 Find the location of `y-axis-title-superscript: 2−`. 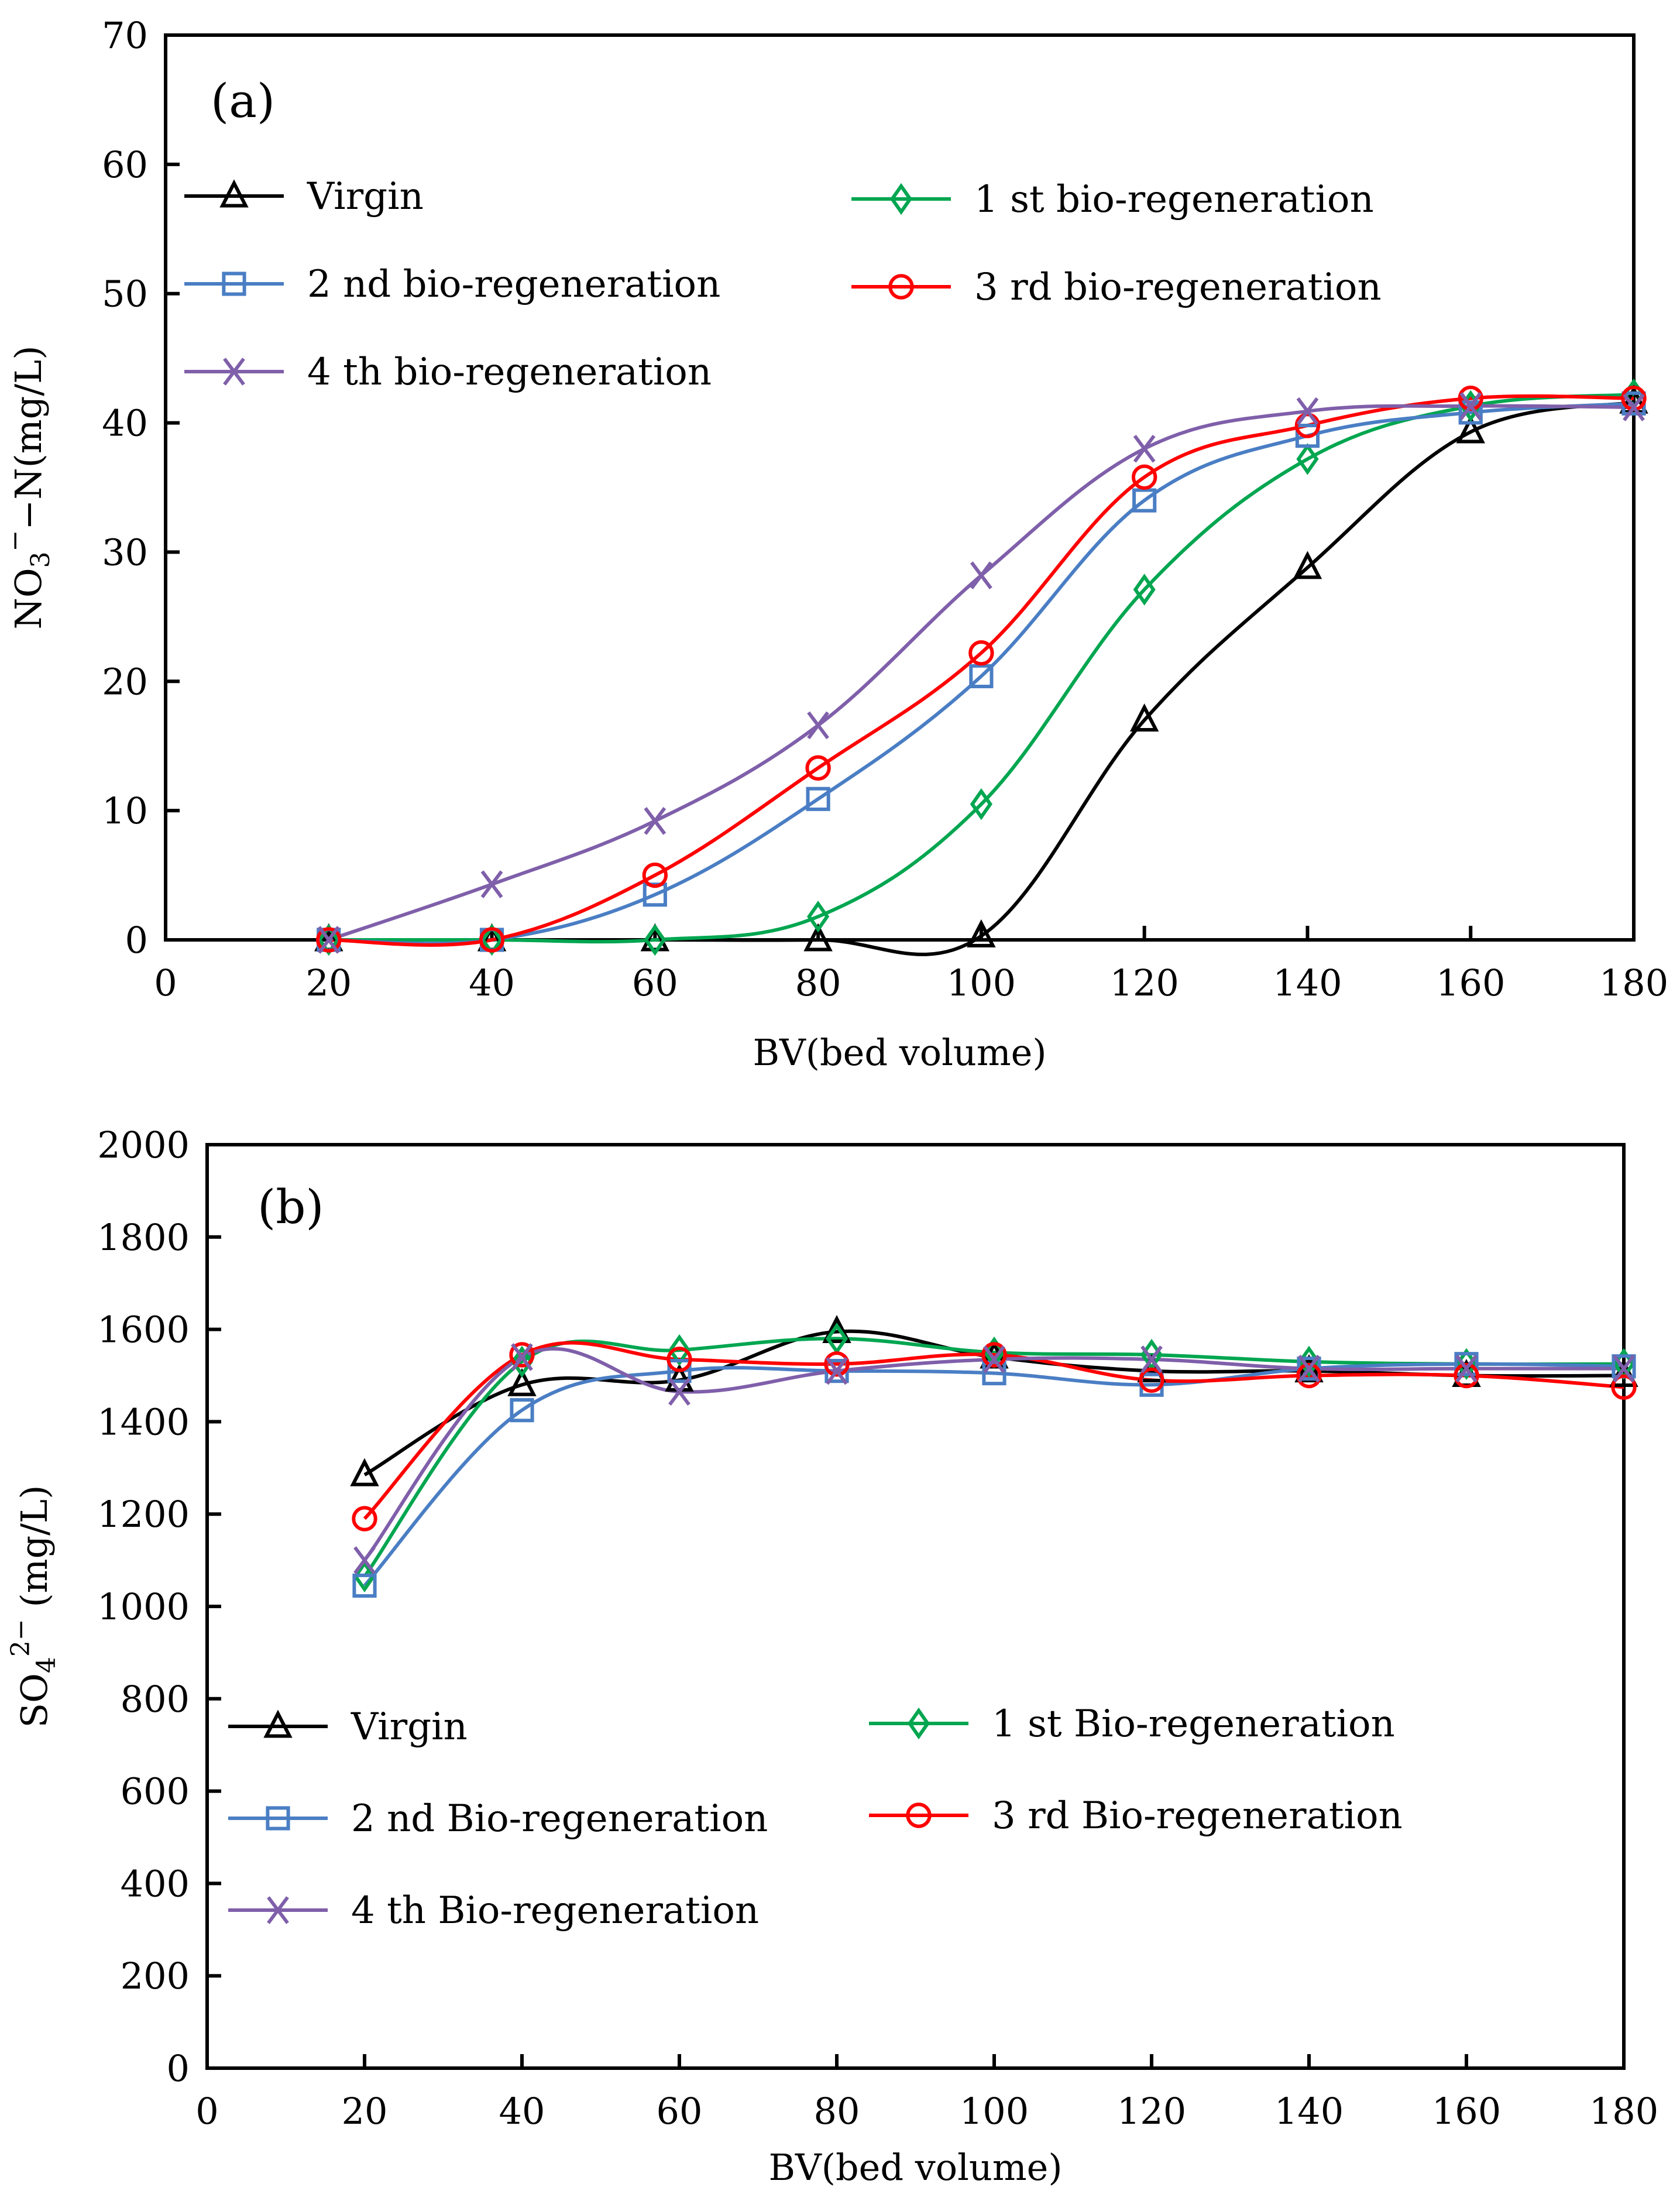

y-axis-title-superscript: 2− is located at coordinates (21, 1638).